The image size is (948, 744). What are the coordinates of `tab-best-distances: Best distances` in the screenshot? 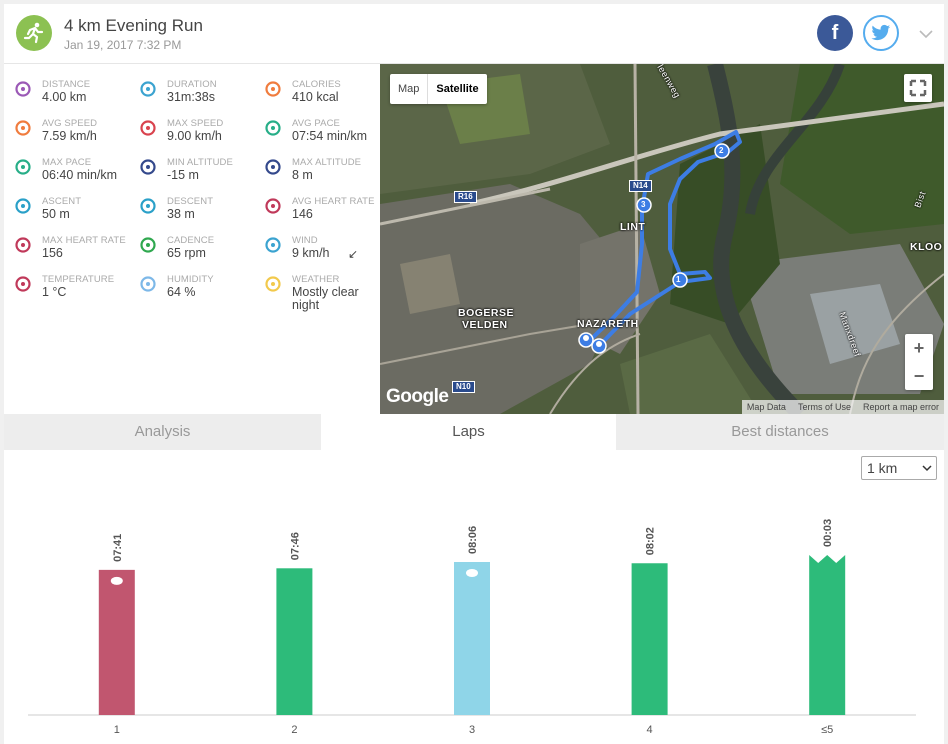 It's located at (780, 431).